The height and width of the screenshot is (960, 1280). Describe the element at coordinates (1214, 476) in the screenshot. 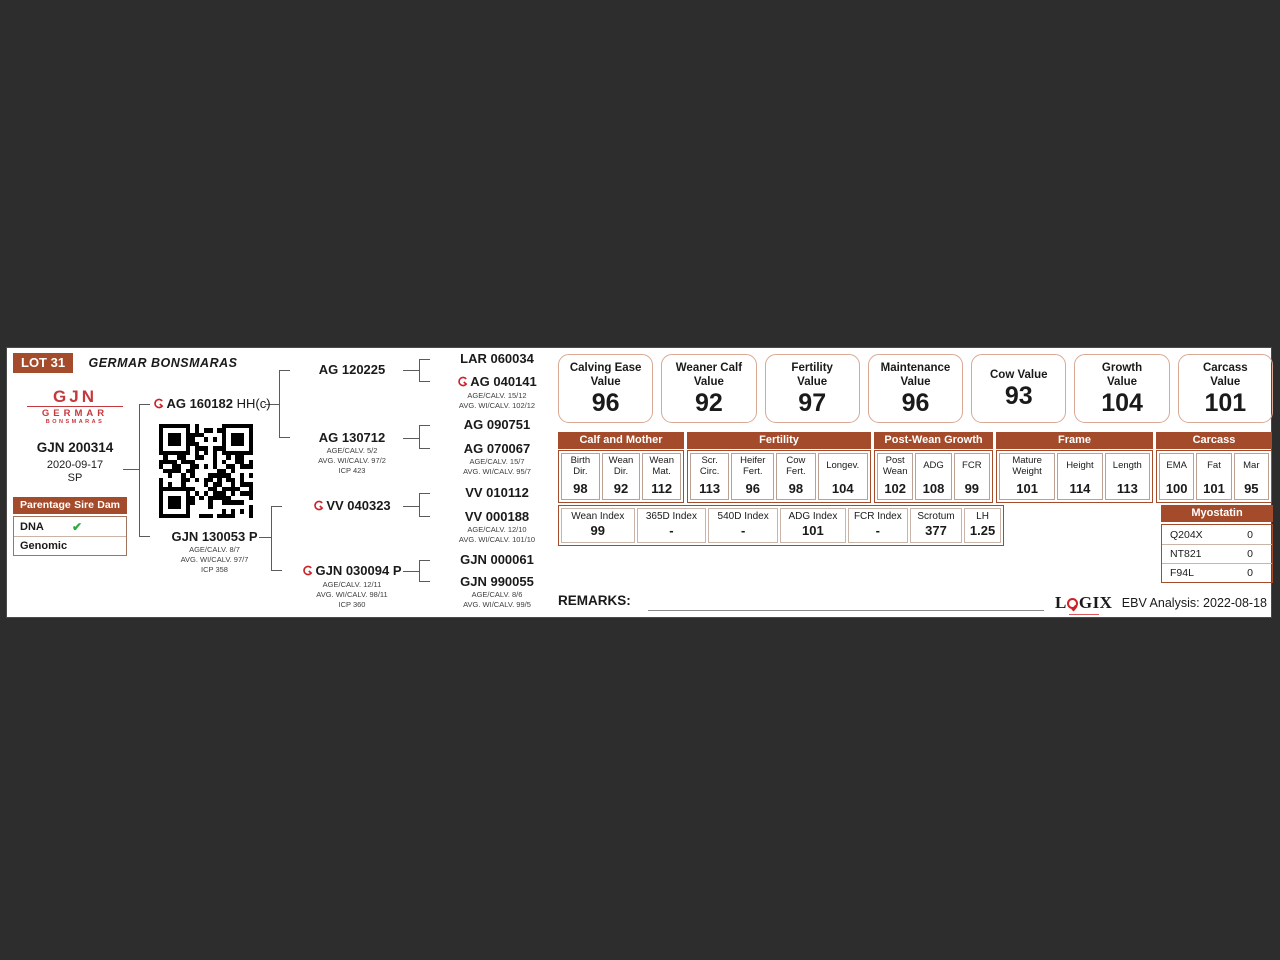

I see `ebv-cell: Fat 101` at that location.